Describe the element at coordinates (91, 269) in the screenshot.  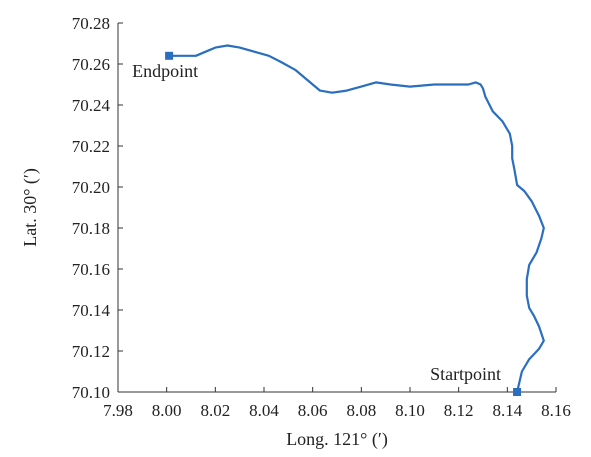
I see `y-tick-label: 70.16` at that location.